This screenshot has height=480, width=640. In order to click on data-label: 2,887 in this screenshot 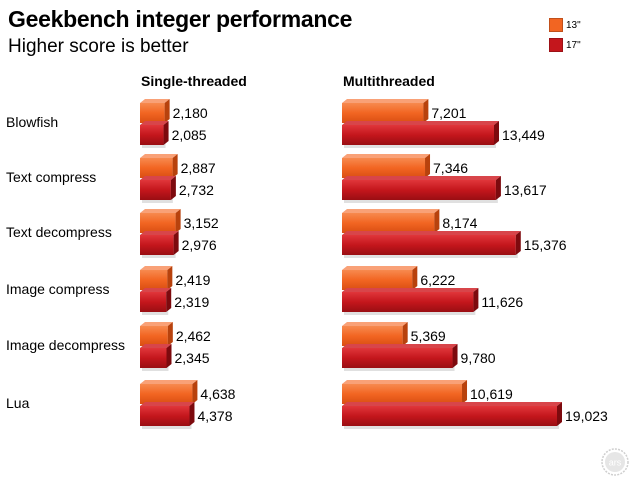, I will do `click(198, 168)`.